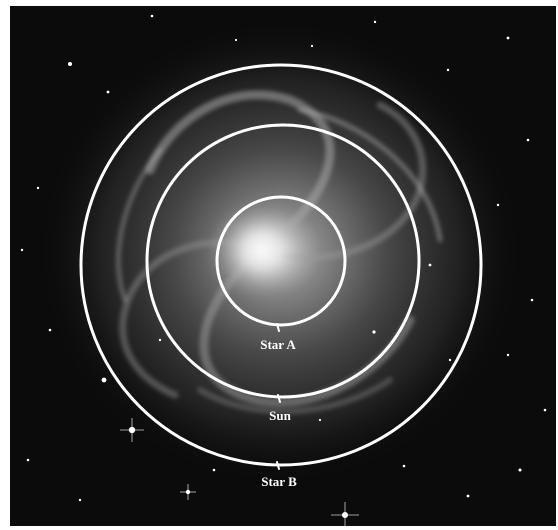  Describe the element at coordinates (262, 250) in the screenshot. I see `galaxy-core` at that location.